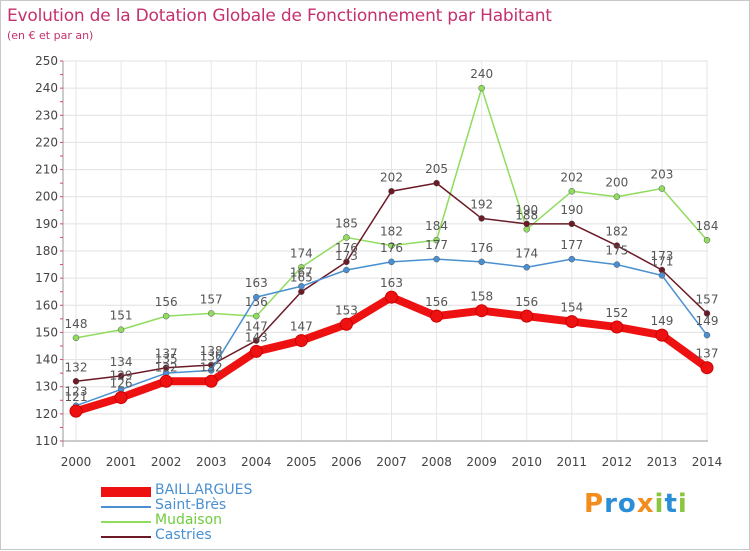  I want to click on data-label: 175, so click(616, 251).